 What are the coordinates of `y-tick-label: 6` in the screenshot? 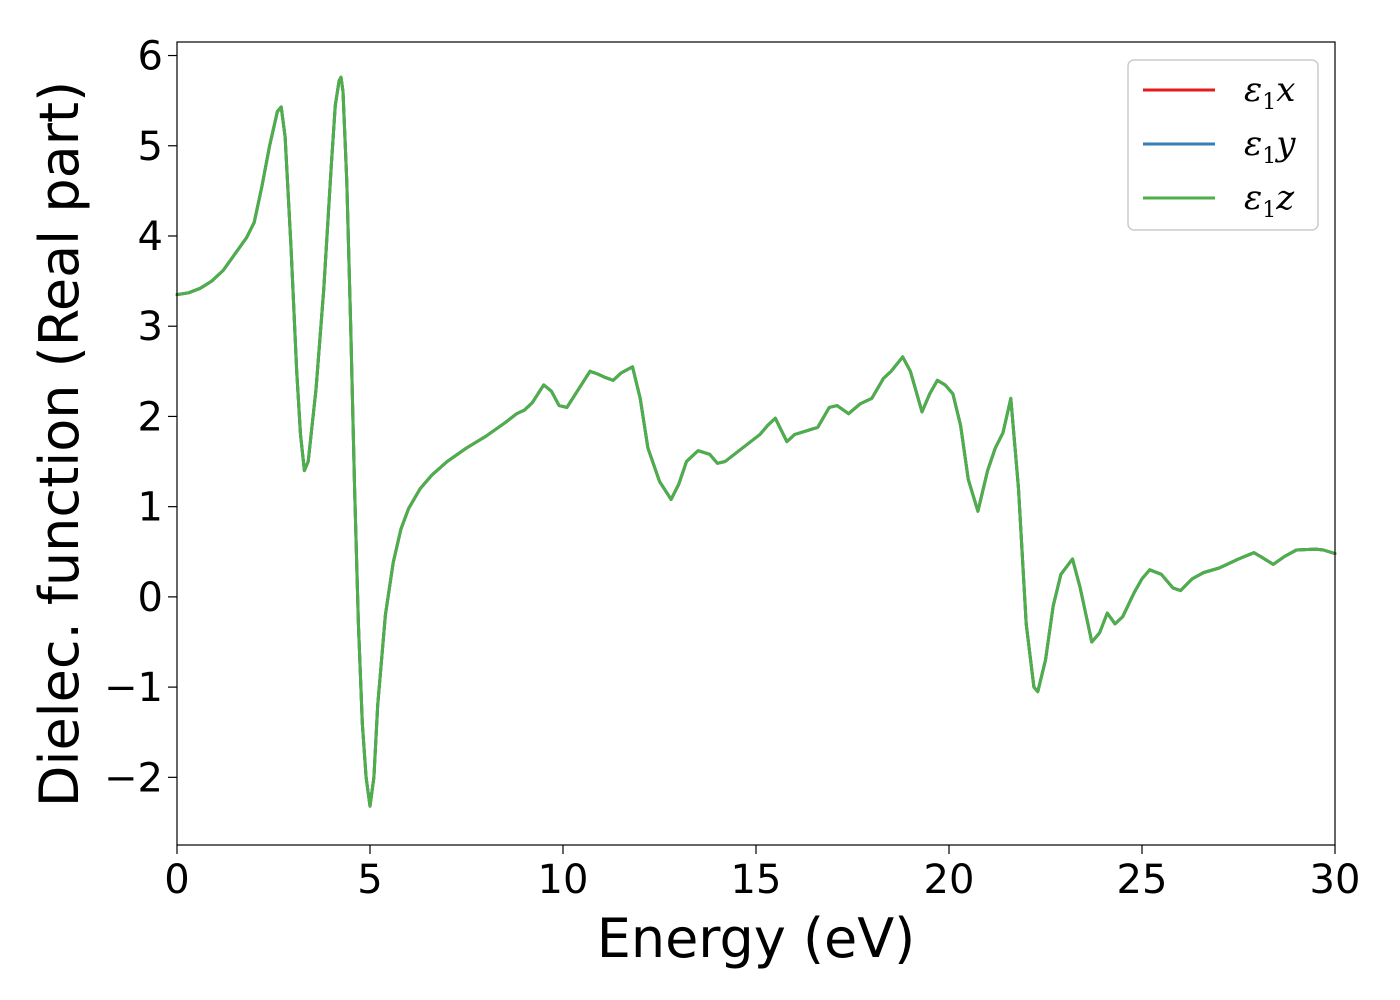 It's located at (150, 57).